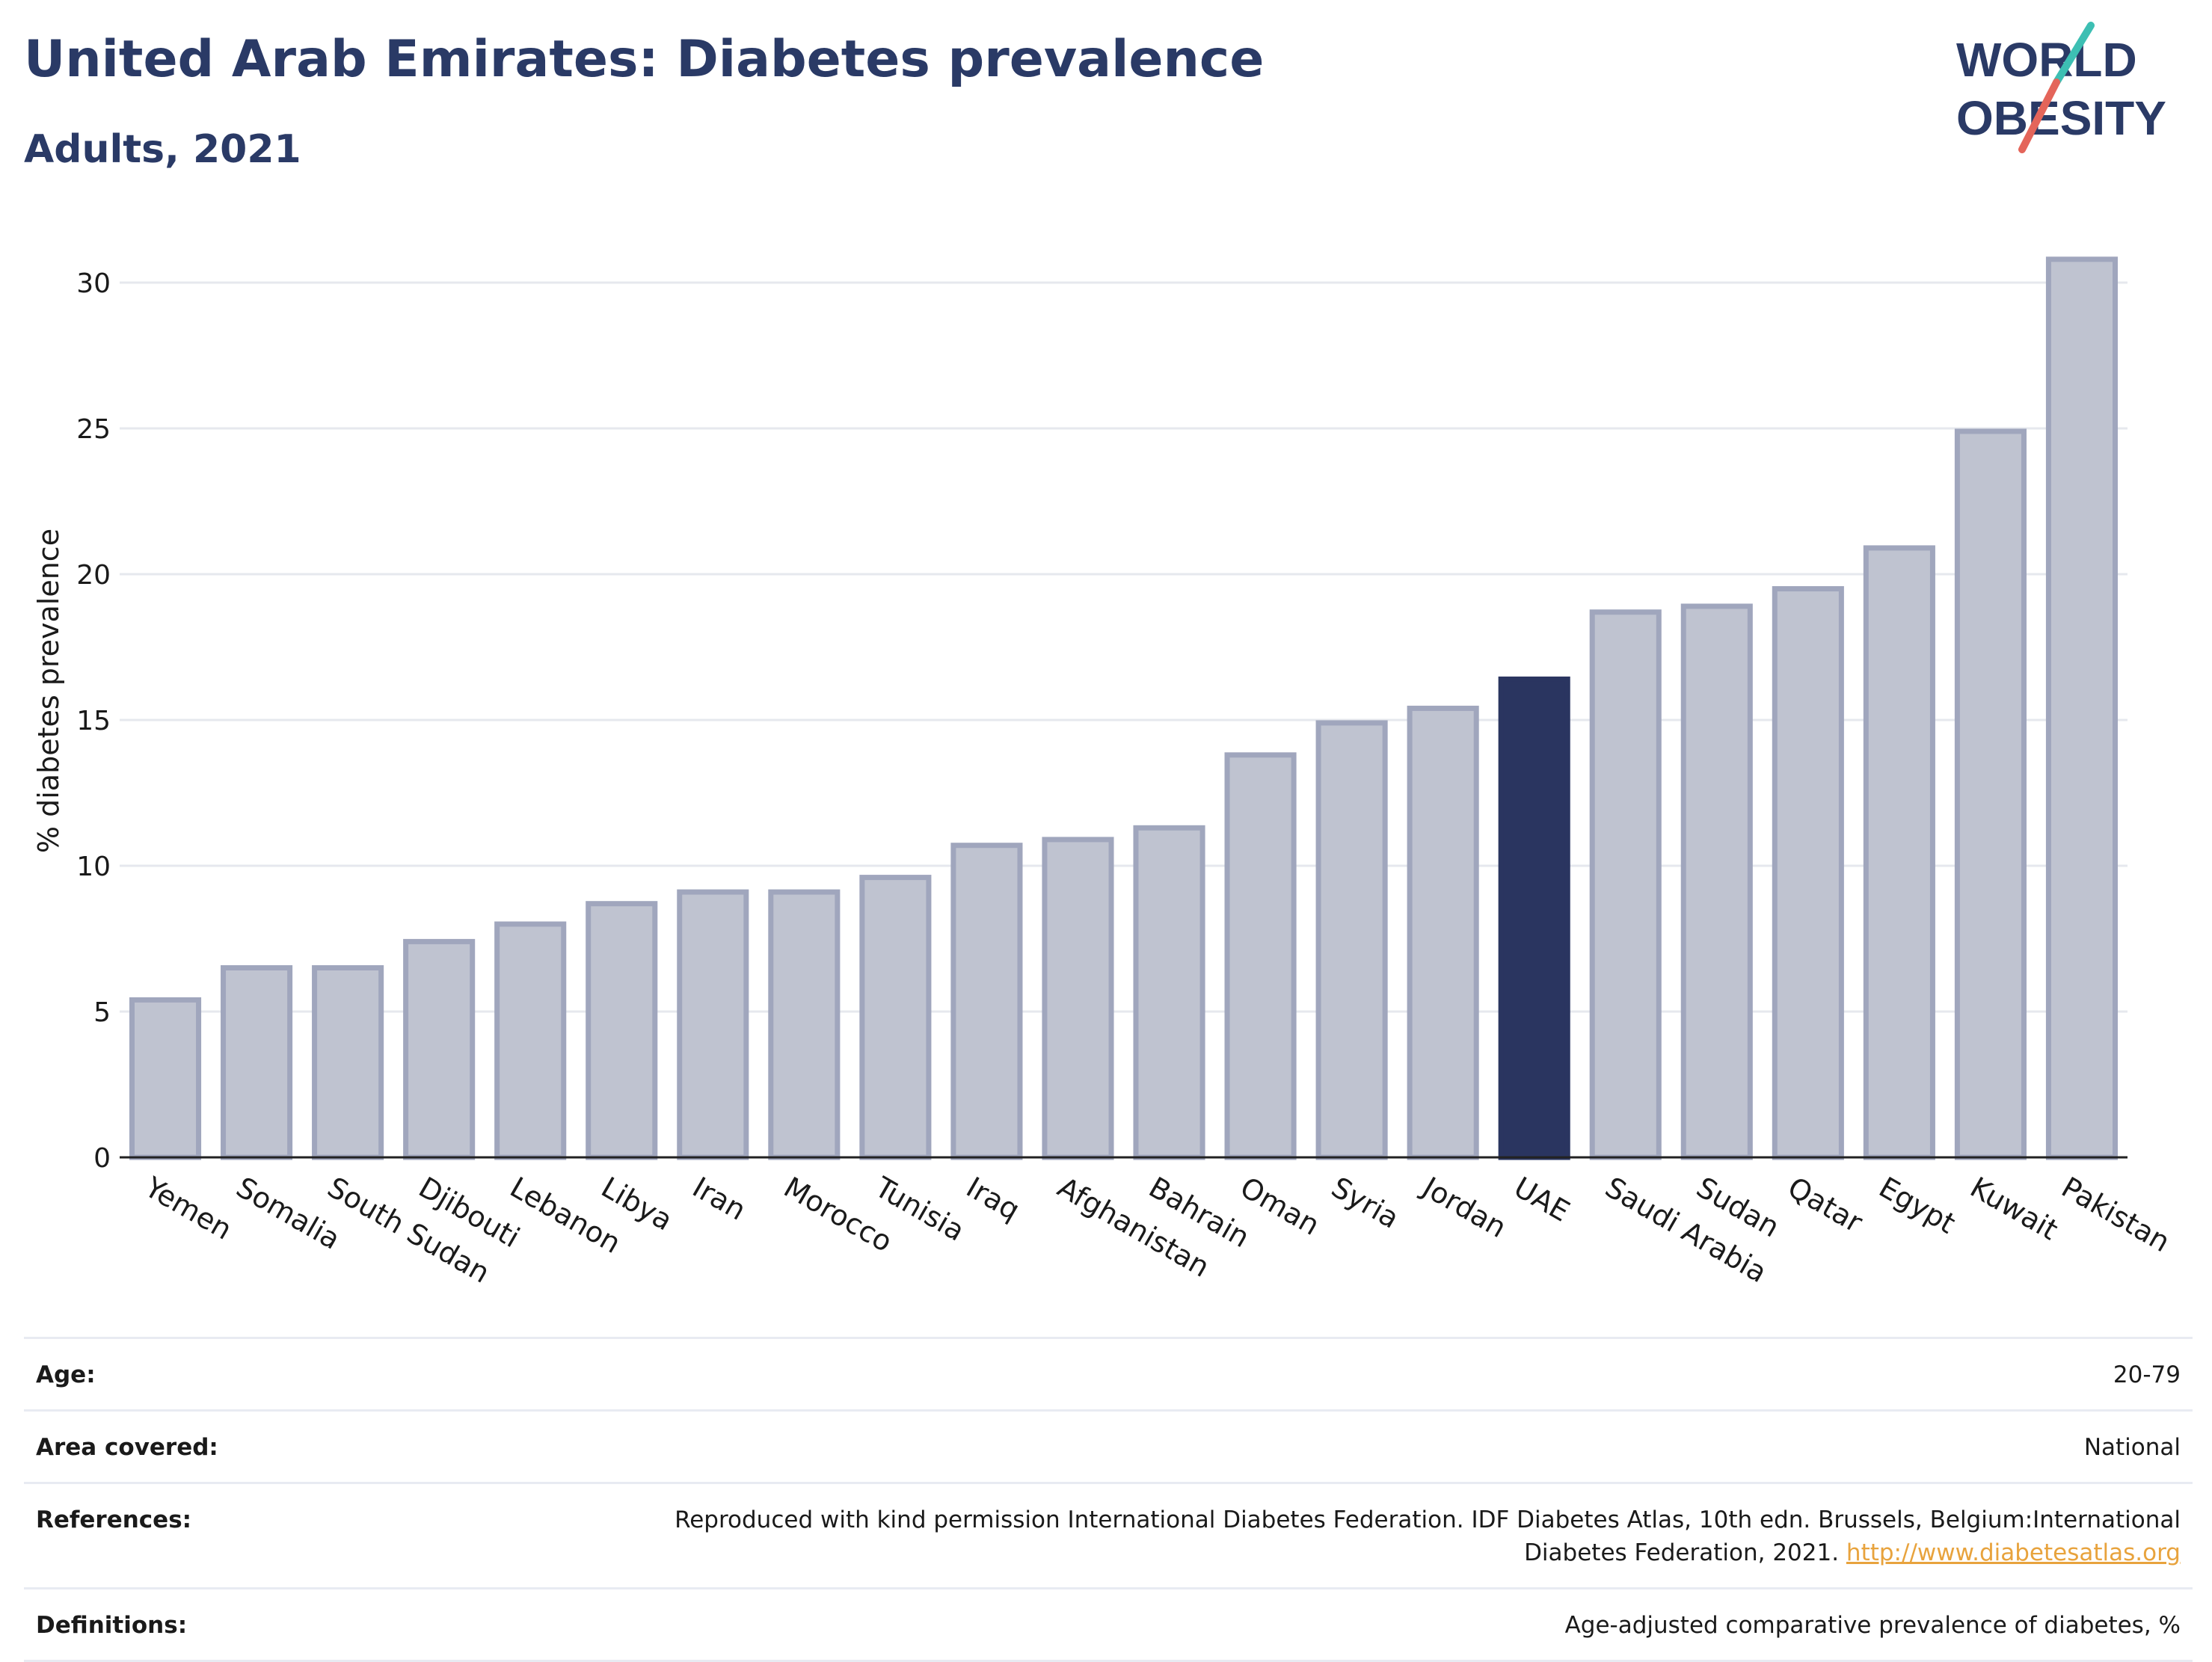 Image resolution: width=2212 pixels, height=1662 pixels. Describe the element at coordinates (2061, 87) in the screenshot. I see `world-obesity-logo: WORLD OBESITY` at that location.